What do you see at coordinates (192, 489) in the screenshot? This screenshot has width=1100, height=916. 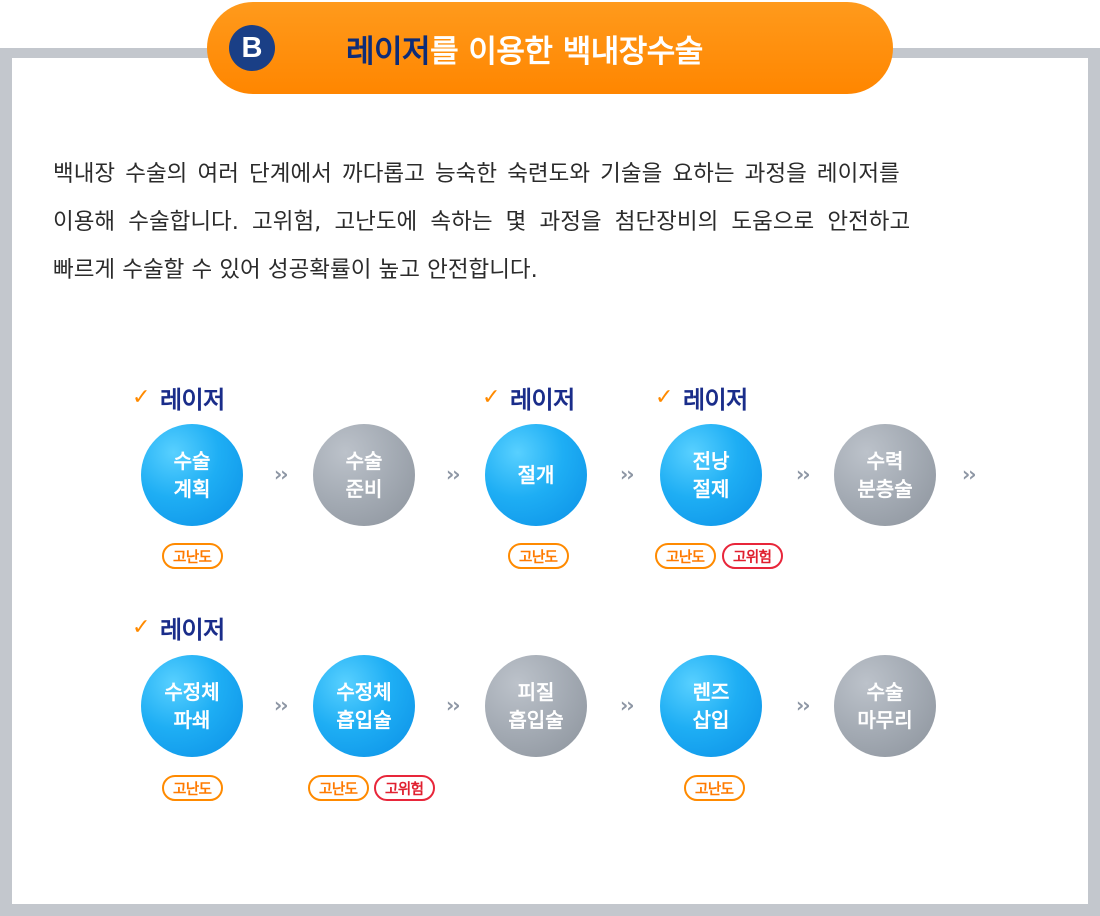 I see `step-label: 계획` at bounding box center [192, 489].